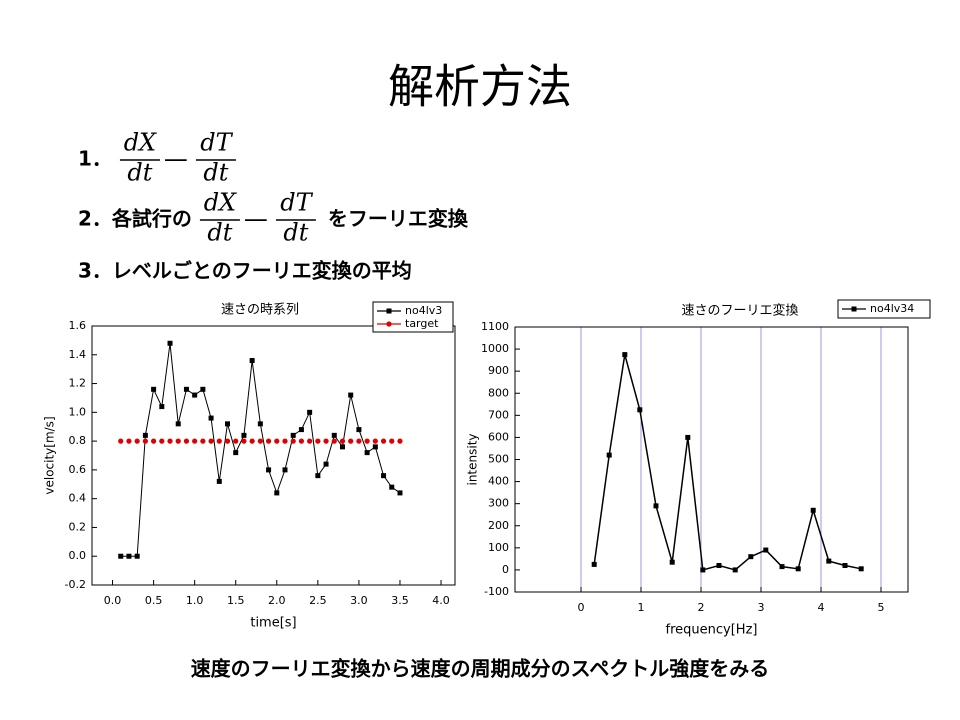 This screenshot has width=960, height=720. I want to click on y-tick-label: 0.6, so click(78, 469).